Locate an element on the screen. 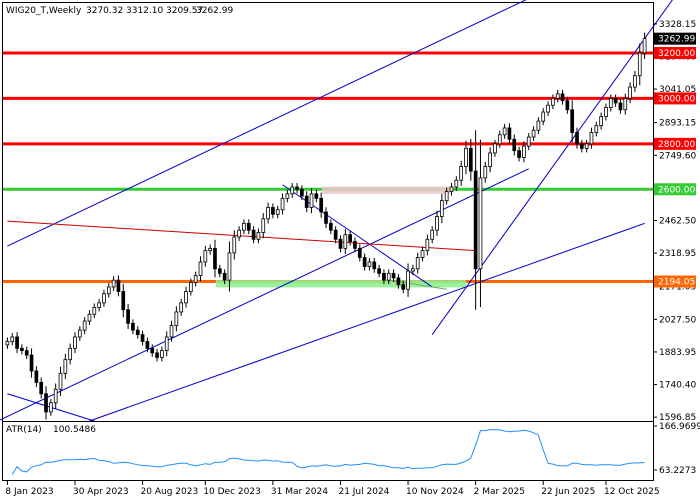  level-tag-label: 2800.00 is located at coordinates (676, 145).